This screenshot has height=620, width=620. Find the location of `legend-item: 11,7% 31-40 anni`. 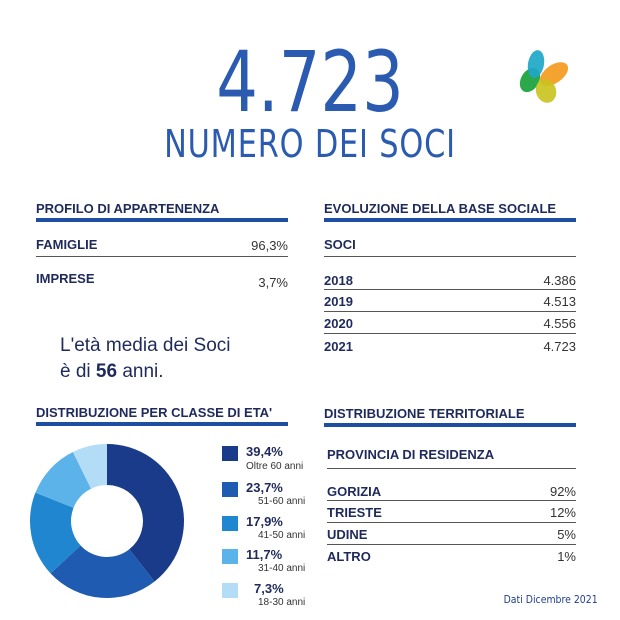

legend-item: 11,7% 31-40 anni is located at coordinates (269, 562).